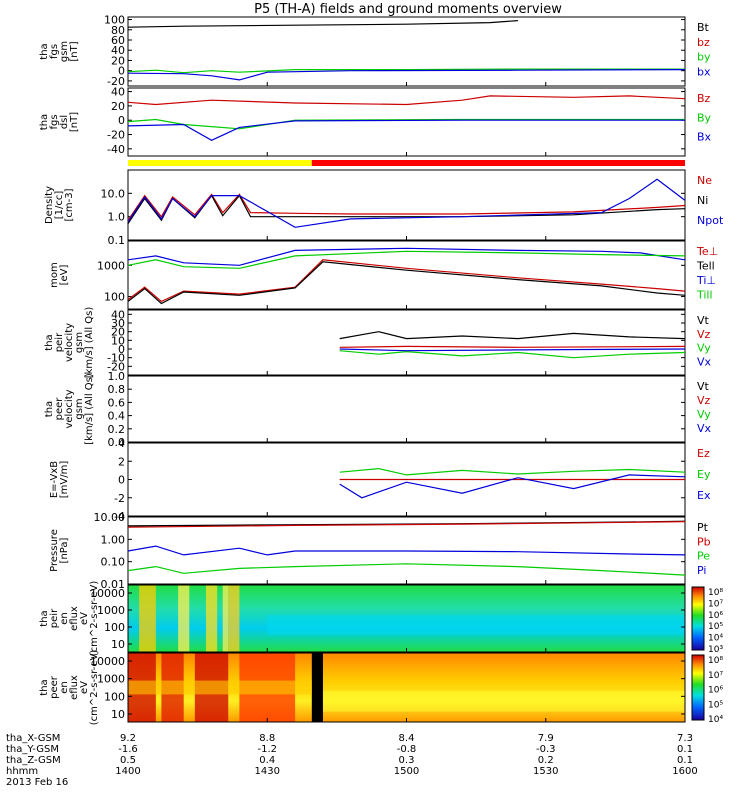 This screenshot has height=800, width=750. Describe the element at coordinates (407, 749) in the screenshot. I see `ephem-value: -0.8` at that location.